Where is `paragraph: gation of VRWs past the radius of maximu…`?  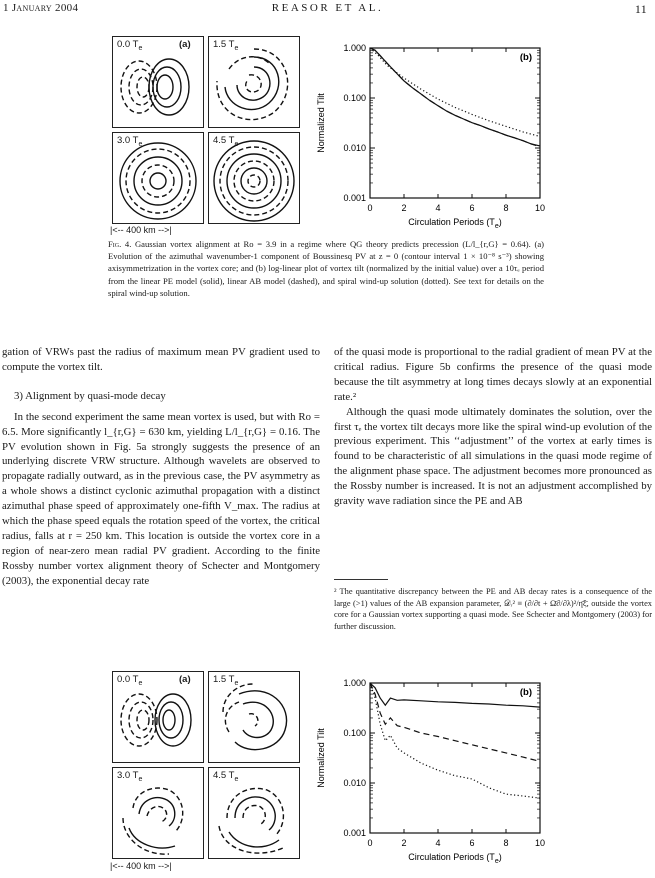
paragraph: gation of VRWs past the radius of maximu… is located at coordinates (161, 359).